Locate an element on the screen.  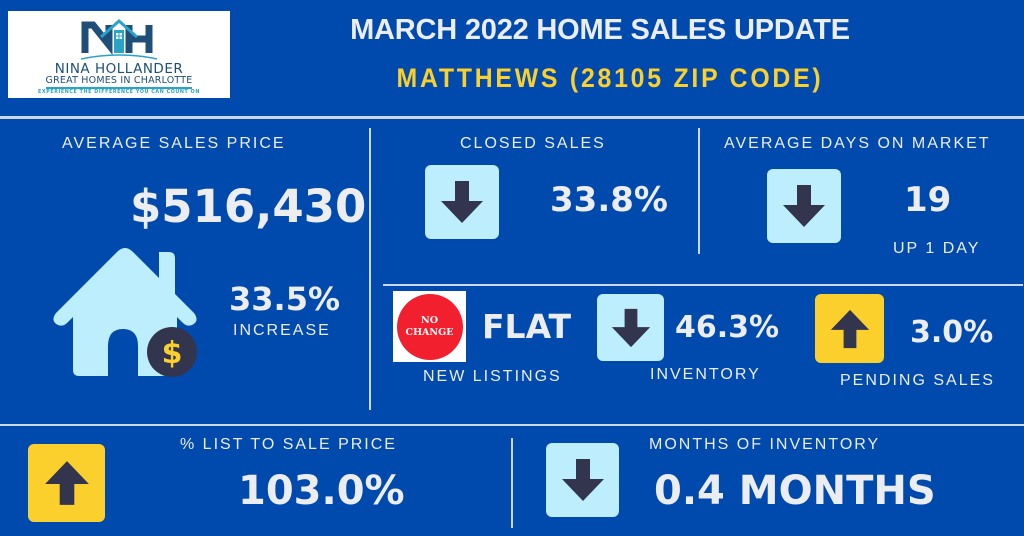
avg-sales-price-value: $516,430 is located at coordinates (248, 206).